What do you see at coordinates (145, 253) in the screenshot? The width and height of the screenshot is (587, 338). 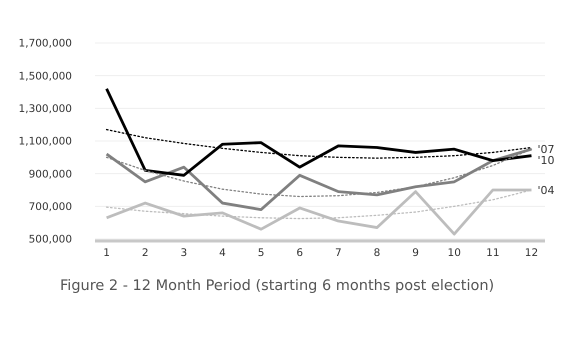 I see `x-tick-label: 2` at bounding box center [145, 253].